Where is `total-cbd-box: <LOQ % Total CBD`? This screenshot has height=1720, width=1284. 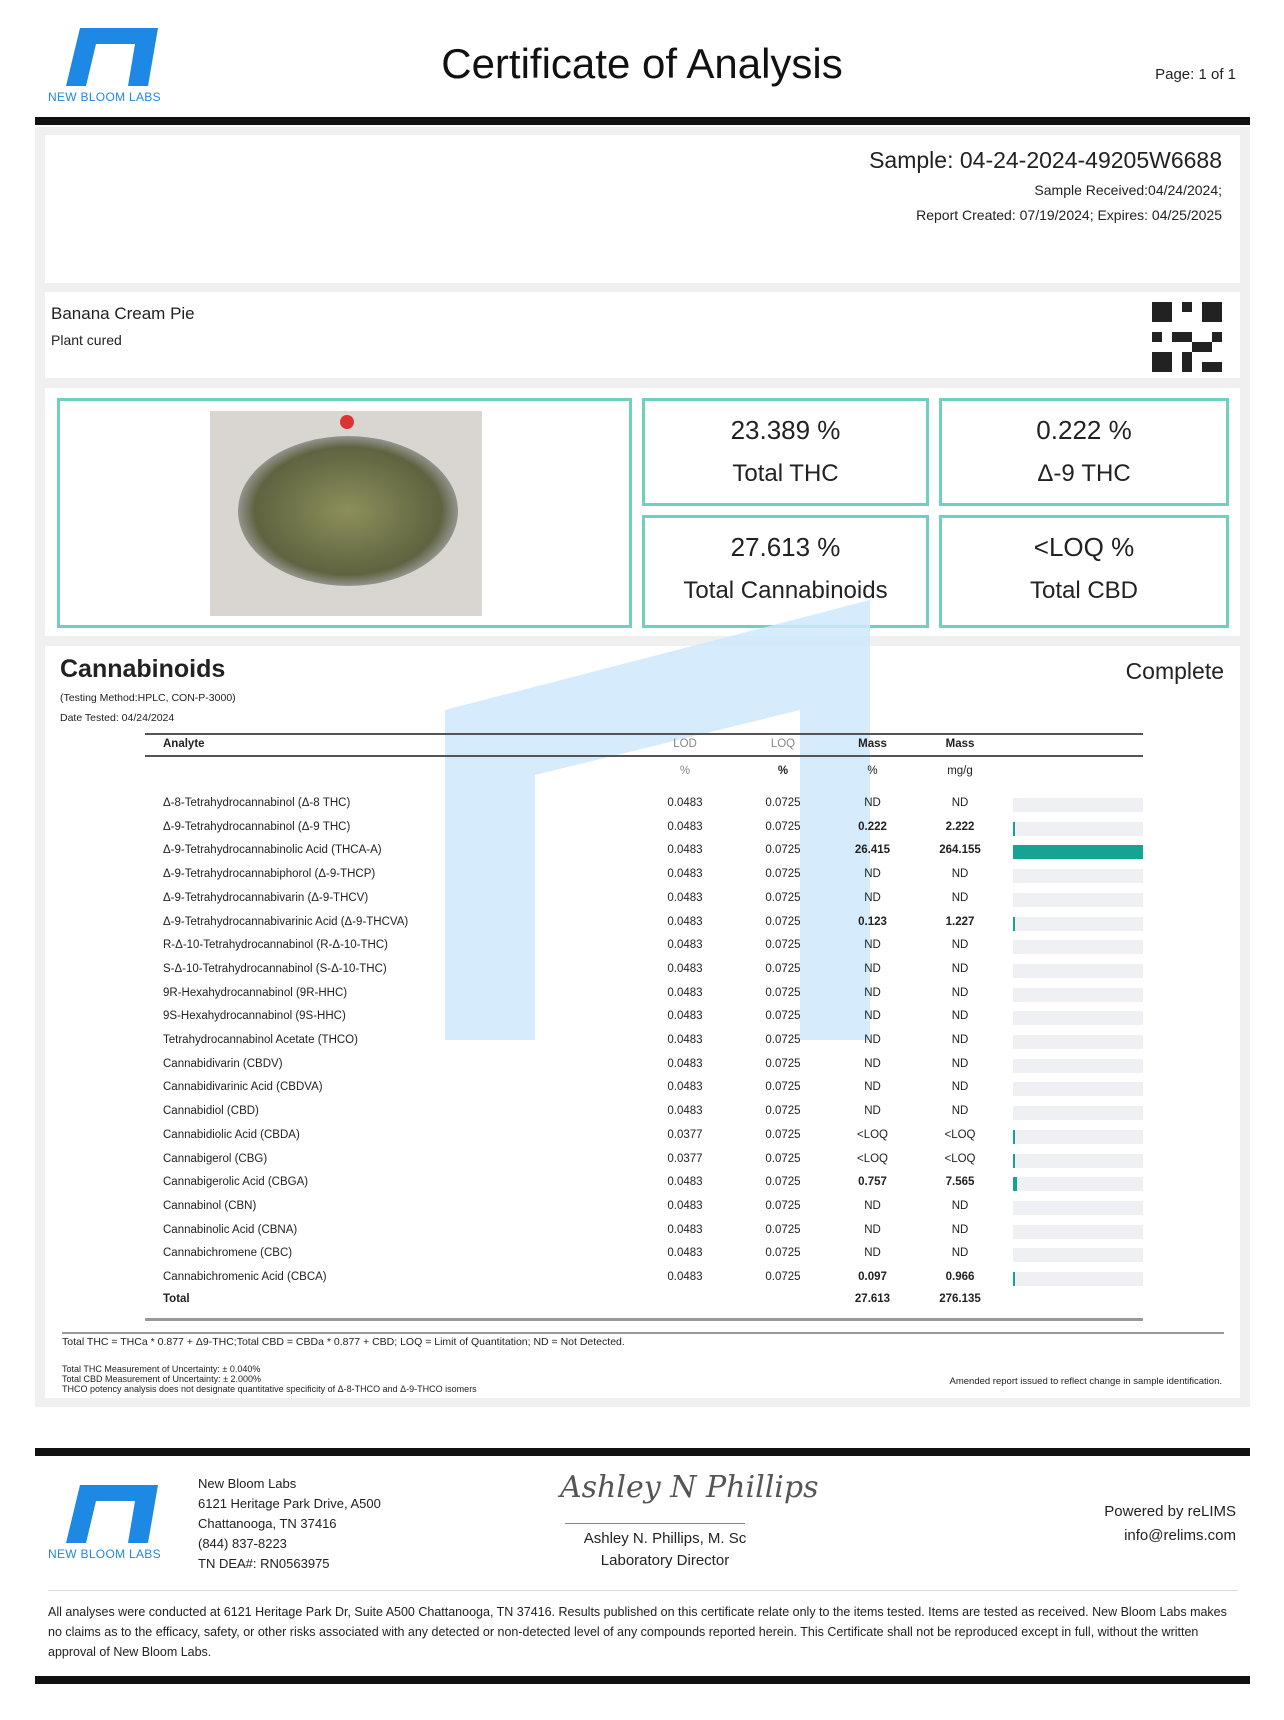 total-cbd-box: <LOQ % Total CBD is located at coordinates (1084, 571).